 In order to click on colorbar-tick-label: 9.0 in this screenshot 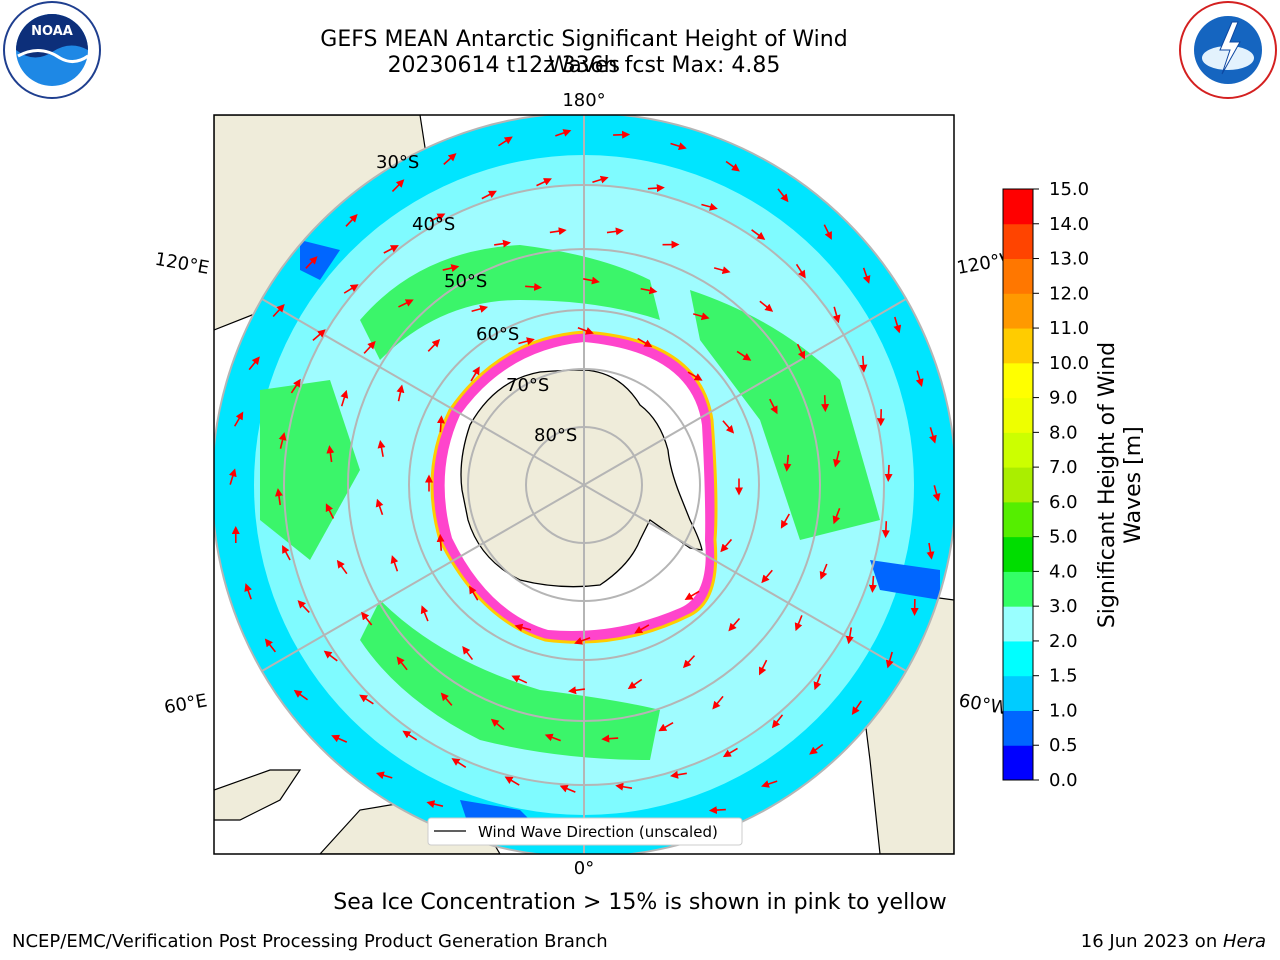, I will do `click(1063, 398)`.